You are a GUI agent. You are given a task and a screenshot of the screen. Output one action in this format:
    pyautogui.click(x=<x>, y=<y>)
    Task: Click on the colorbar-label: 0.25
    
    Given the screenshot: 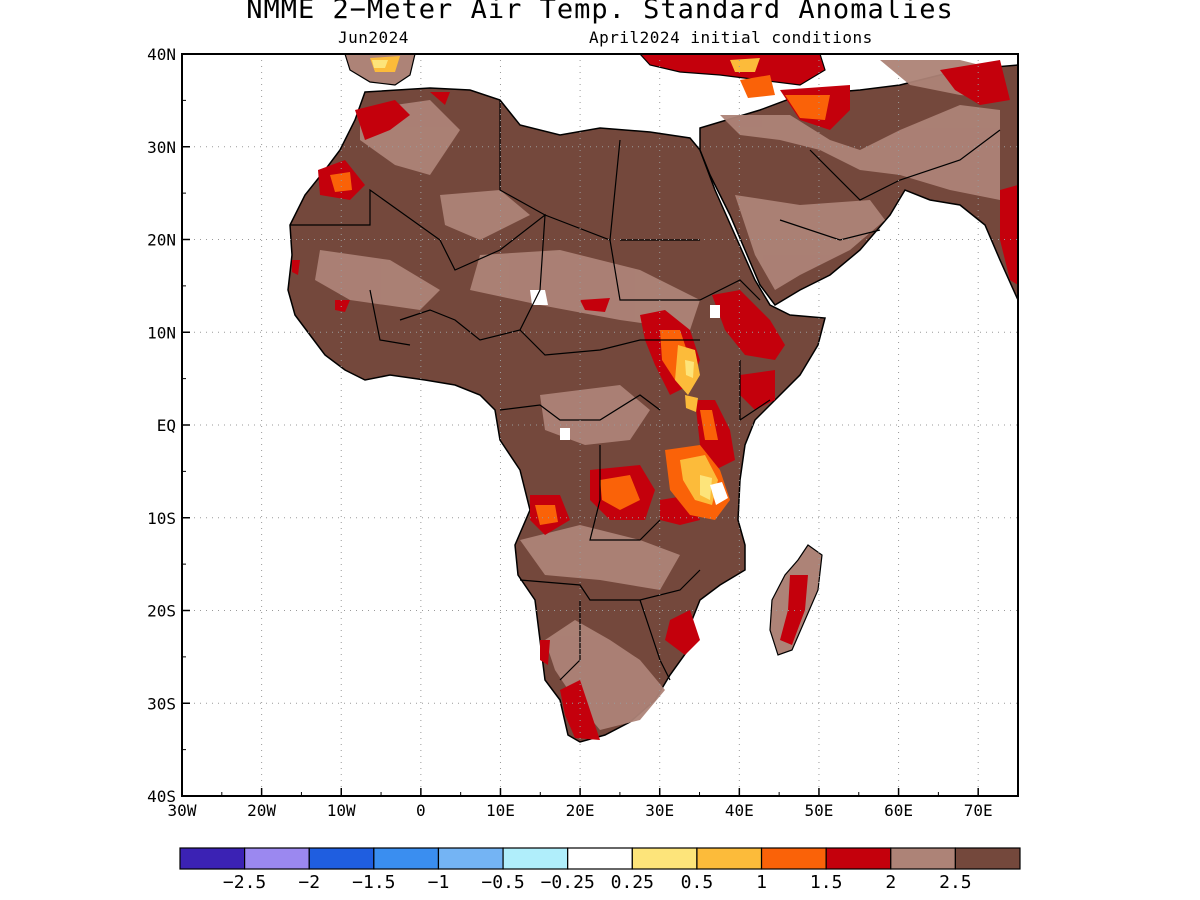 What is the action you would take?
    pyautogui.click(x=632, y=882)
    